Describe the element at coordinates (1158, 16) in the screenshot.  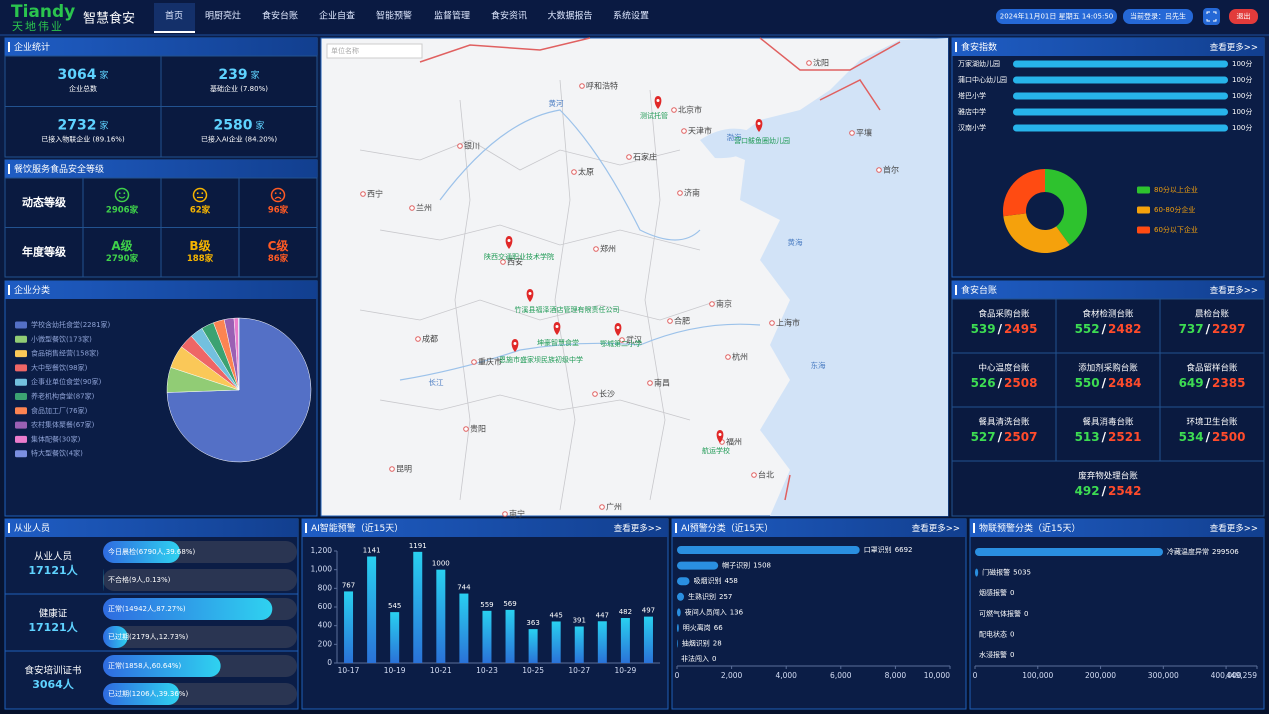
I see `current-user: 当前登录：吕先生` at that location.